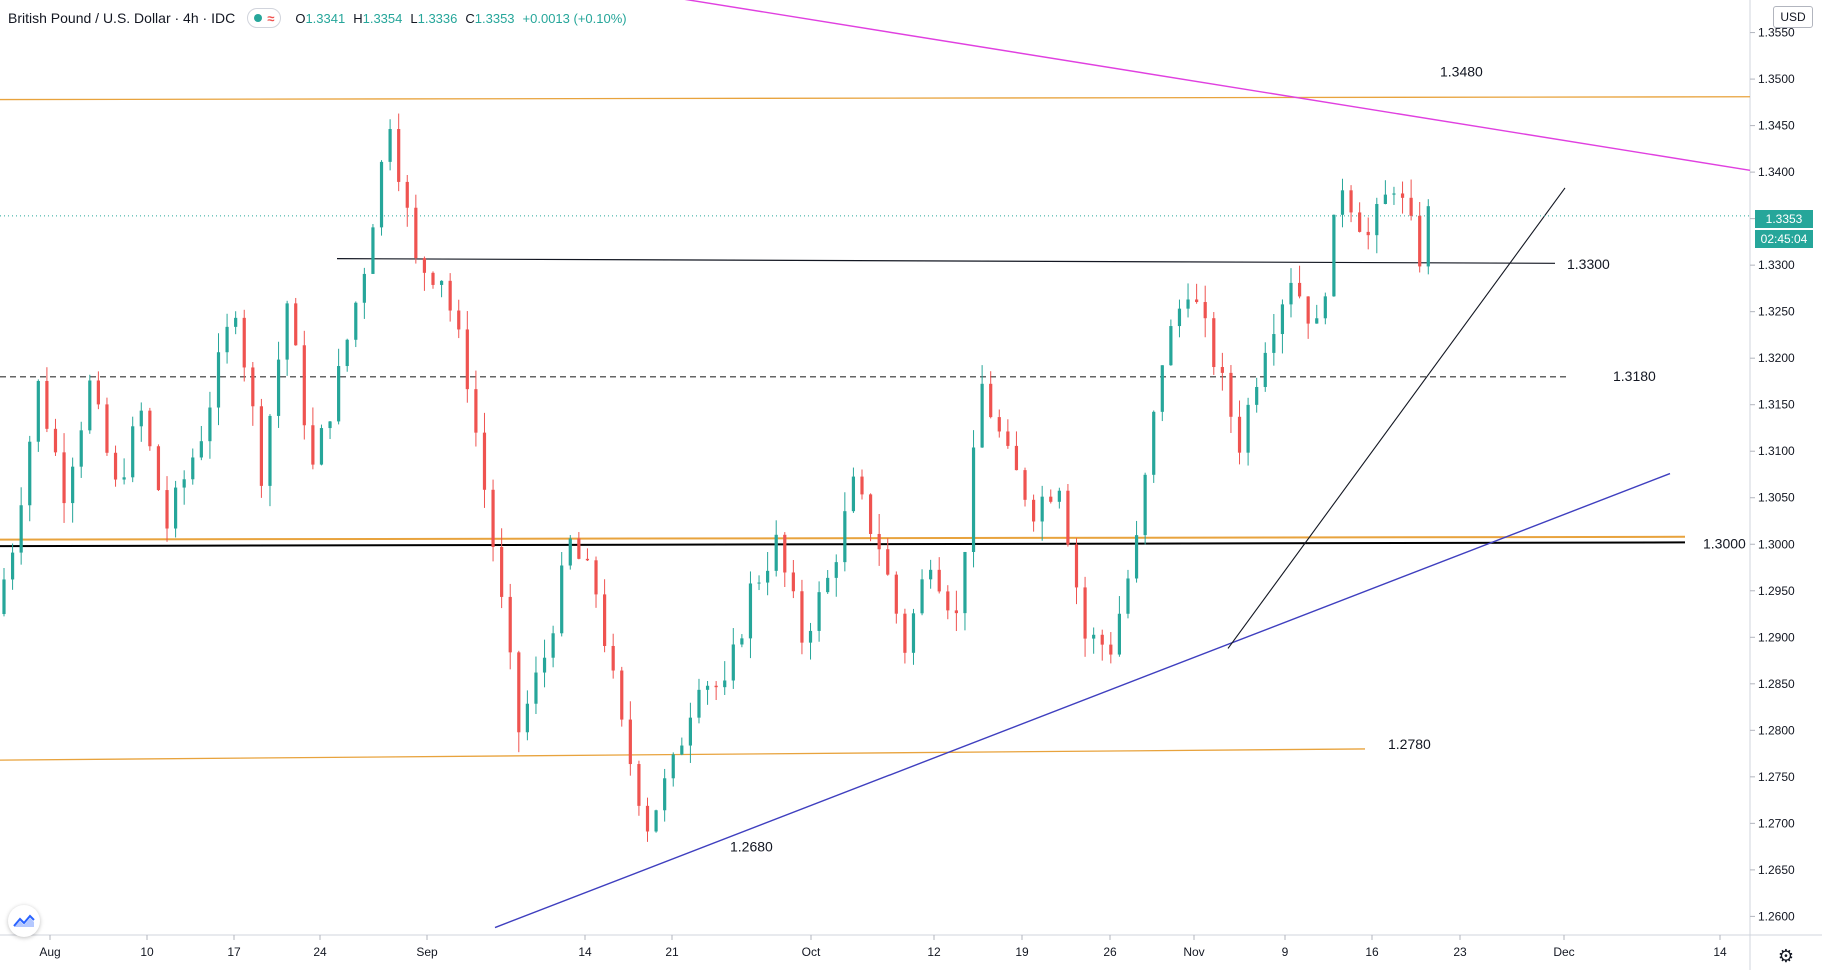  Describe the element at coordinates (1110, 952) in the screenshot. I see `x-tick-label: 26` at that location.